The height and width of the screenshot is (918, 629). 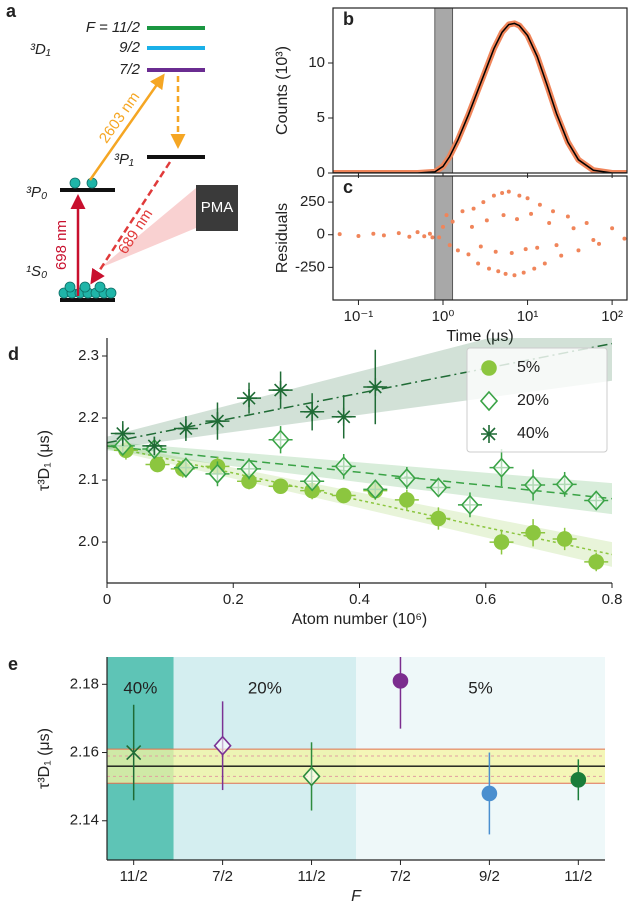 I want to click on y-tick-label: 2.18, so click(x=84, y=683).